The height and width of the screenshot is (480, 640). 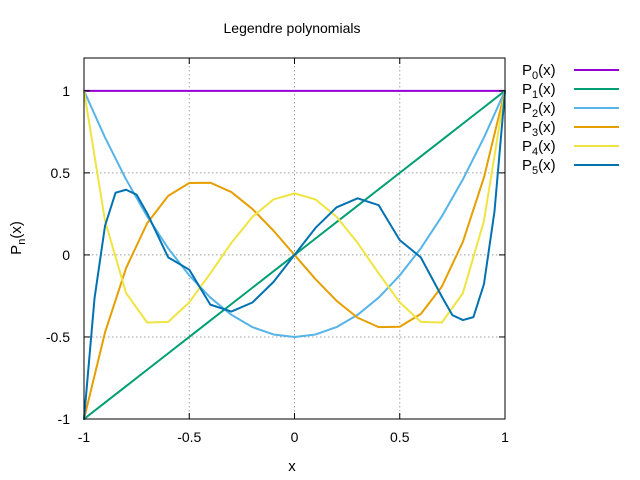 I want to click on legend-label-p3: P3(x), so click(x=539, y=129).